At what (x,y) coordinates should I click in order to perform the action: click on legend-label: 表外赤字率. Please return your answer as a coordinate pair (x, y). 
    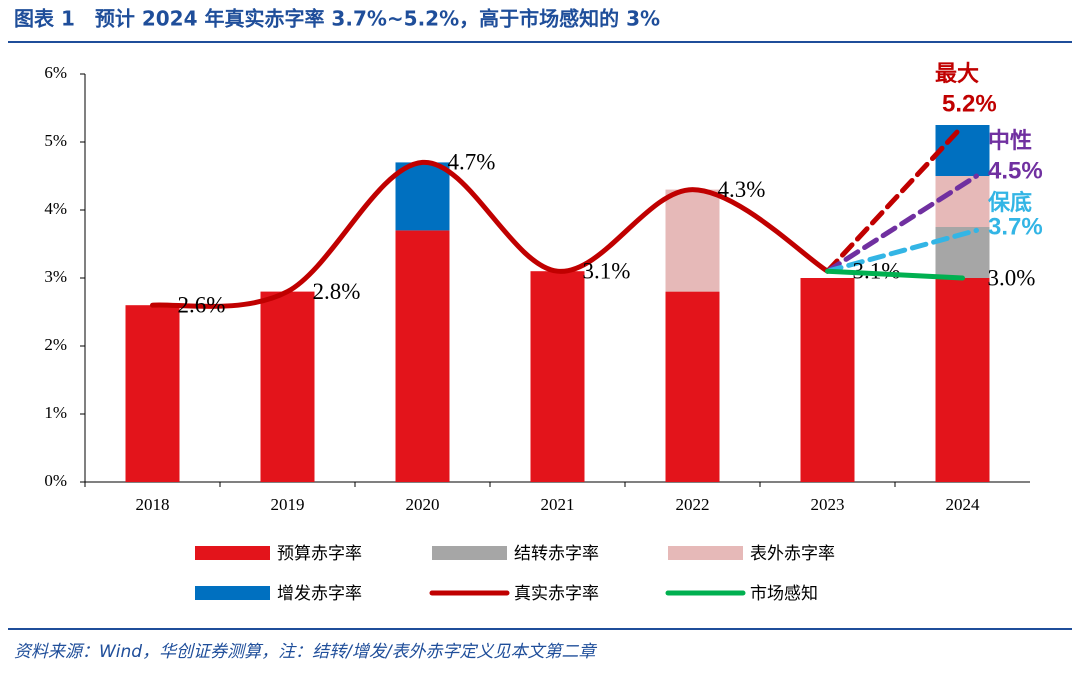
    Looking at the image, I should click on (792, 554).